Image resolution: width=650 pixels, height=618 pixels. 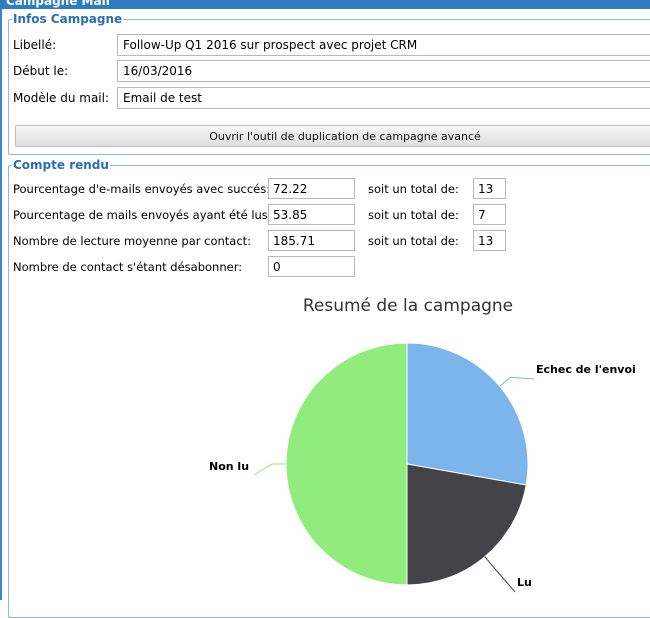 I want to click on sent-success-value: 72.22, so click(x=311, y=188).